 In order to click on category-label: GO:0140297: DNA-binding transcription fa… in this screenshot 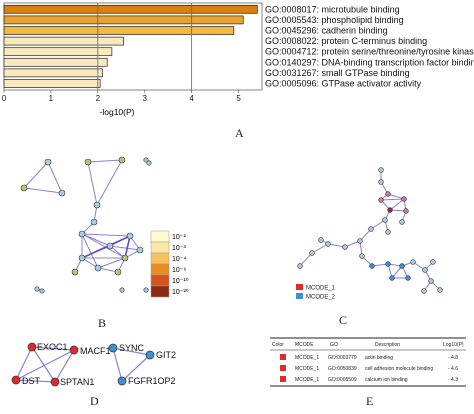, I will do `click(369, 62)`.